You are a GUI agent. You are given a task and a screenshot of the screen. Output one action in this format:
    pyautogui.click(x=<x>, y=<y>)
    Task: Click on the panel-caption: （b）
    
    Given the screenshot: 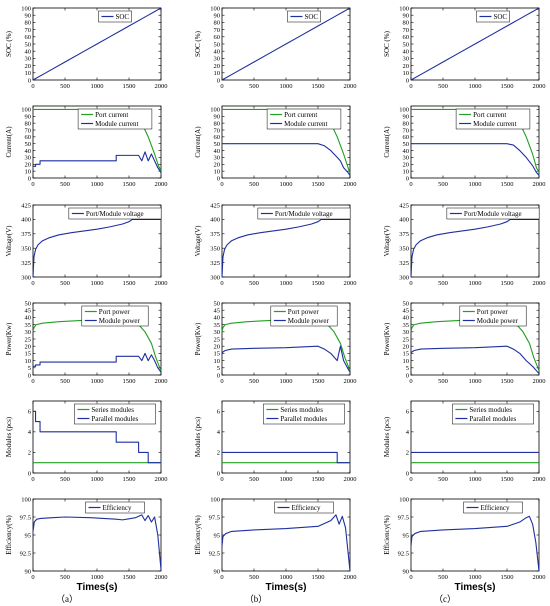 What is the action you would take?
    pyautogui.click(x=256, y=599)
    